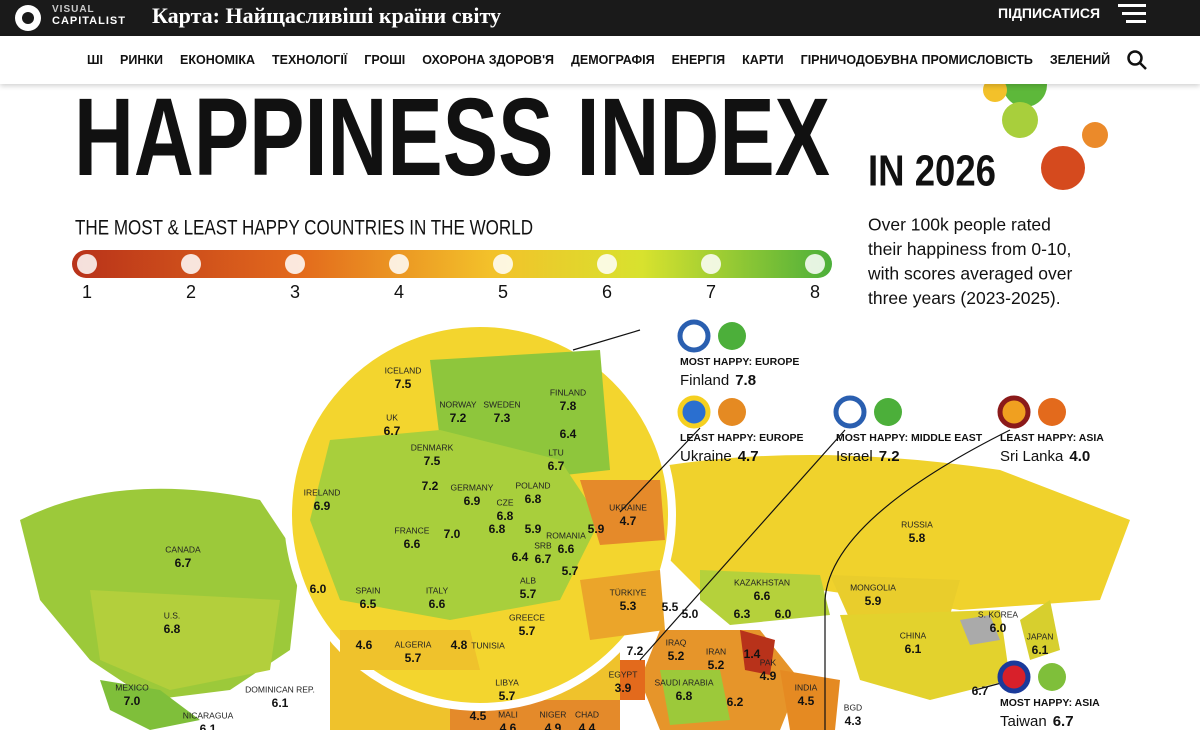 The height and width of the screenshot is (730, 1200). I want to click on callout-label: MOST HAPPY: EUROPE, so click(739, 362).